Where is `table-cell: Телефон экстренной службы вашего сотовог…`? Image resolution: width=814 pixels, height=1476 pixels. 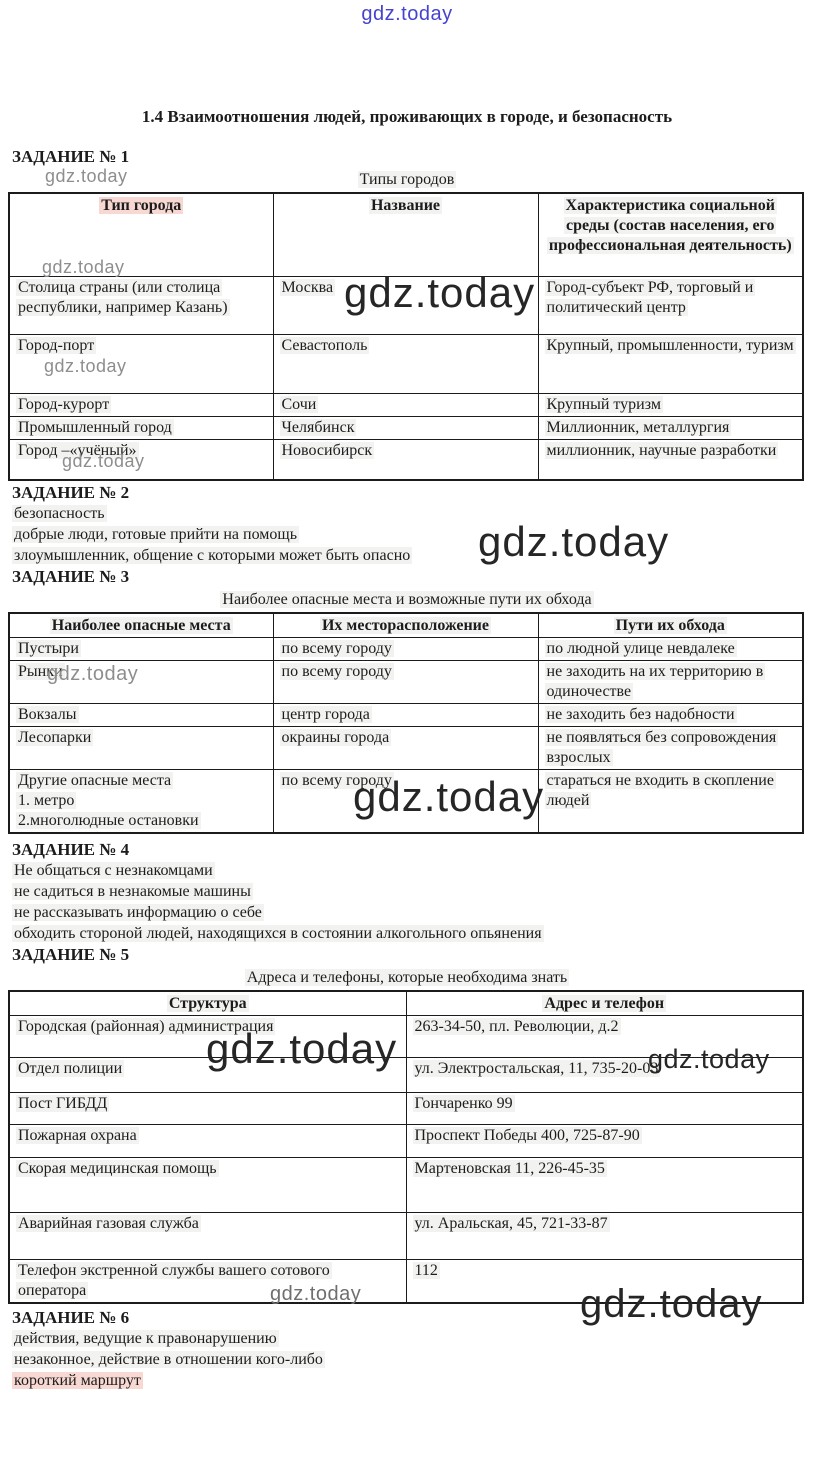
table-cell: Телефон экстренной службы вашего сотовог… is located at coordinates (207, 1281).